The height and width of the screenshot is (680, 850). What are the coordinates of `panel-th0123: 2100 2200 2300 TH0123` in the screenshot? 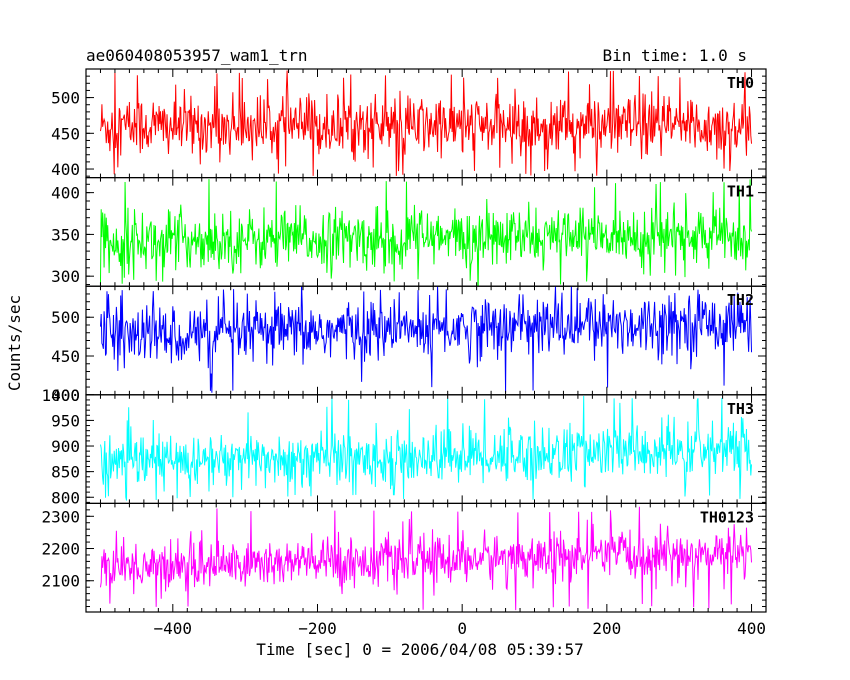 It's located at (404, 557).